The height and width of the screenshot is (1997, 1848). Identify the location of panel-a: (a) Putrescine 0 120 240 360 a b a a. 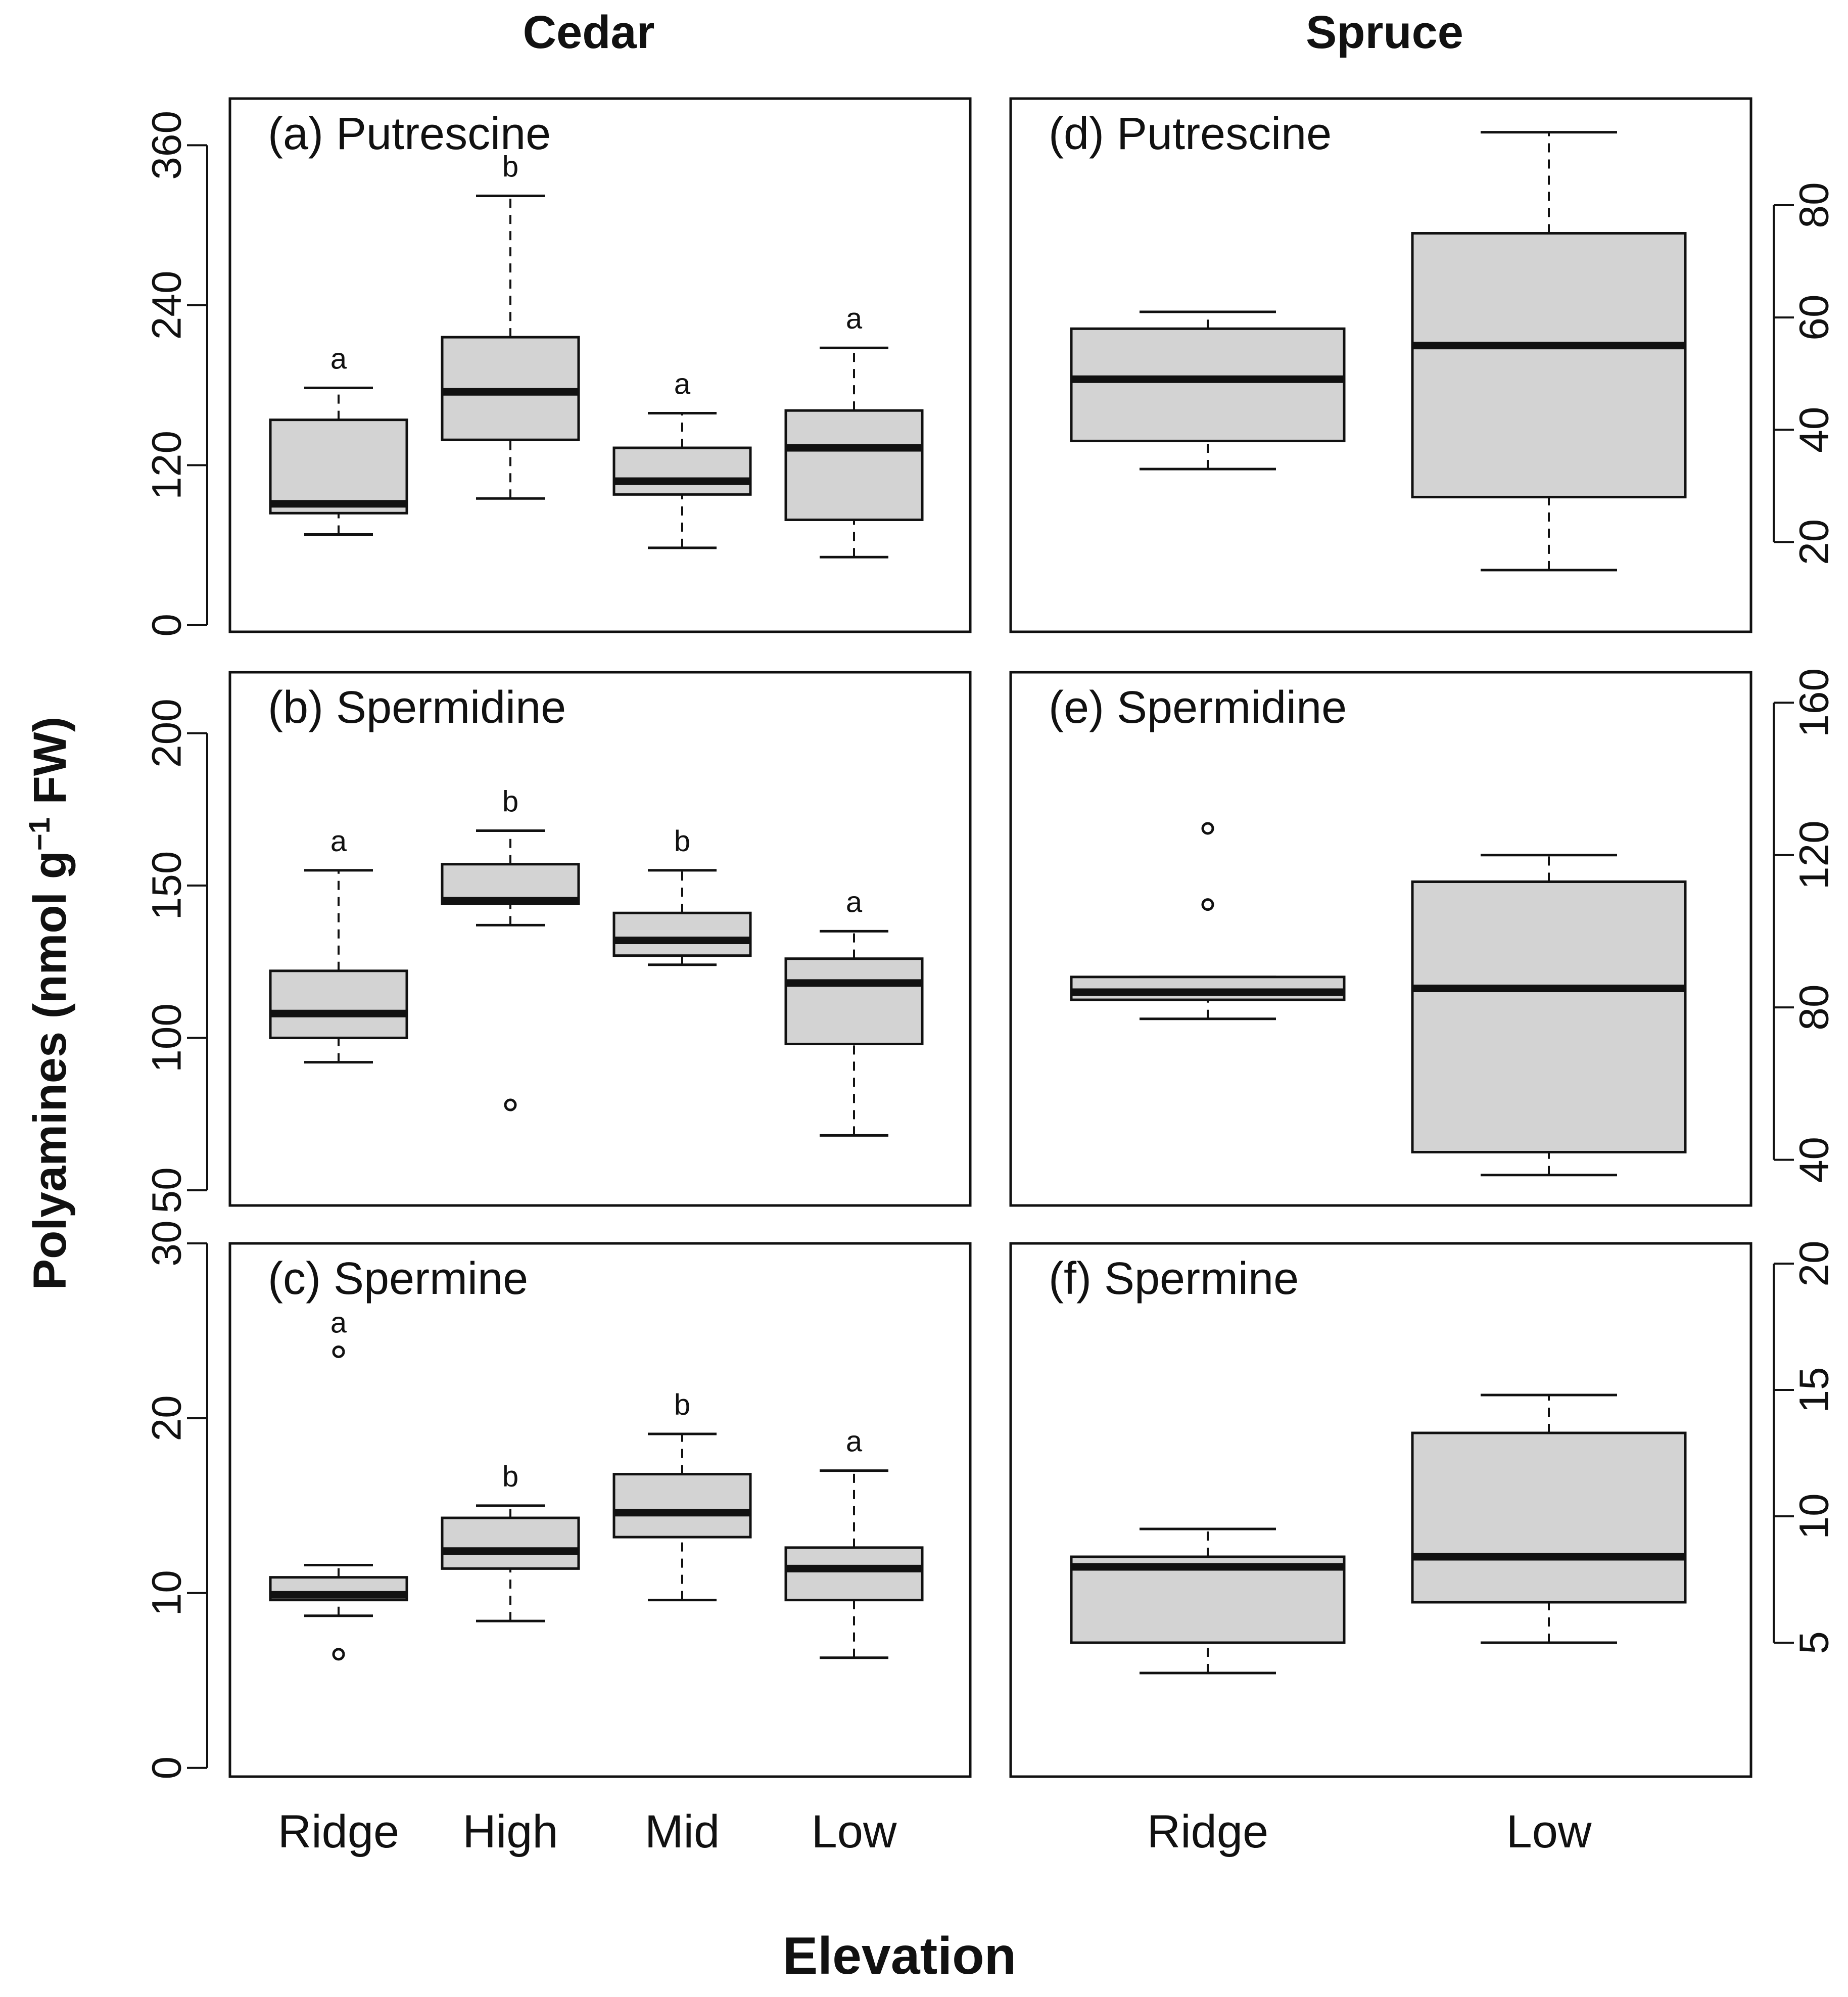
(558, 367).